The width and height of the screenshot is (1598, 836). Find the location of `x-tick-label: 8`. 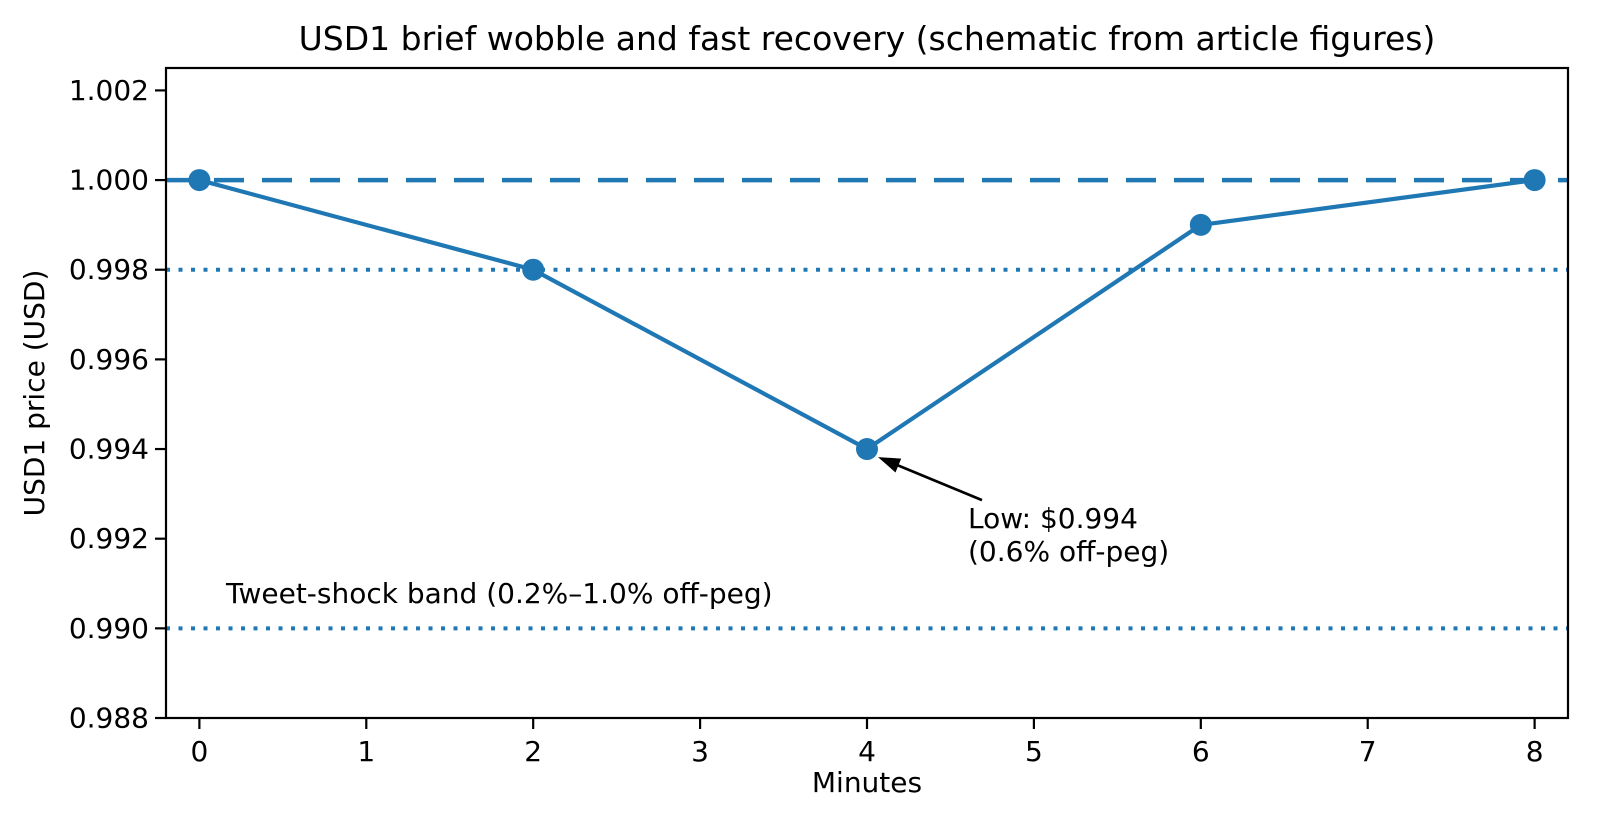

x-tick-label: 8 is located at coordinates (1535, 751).